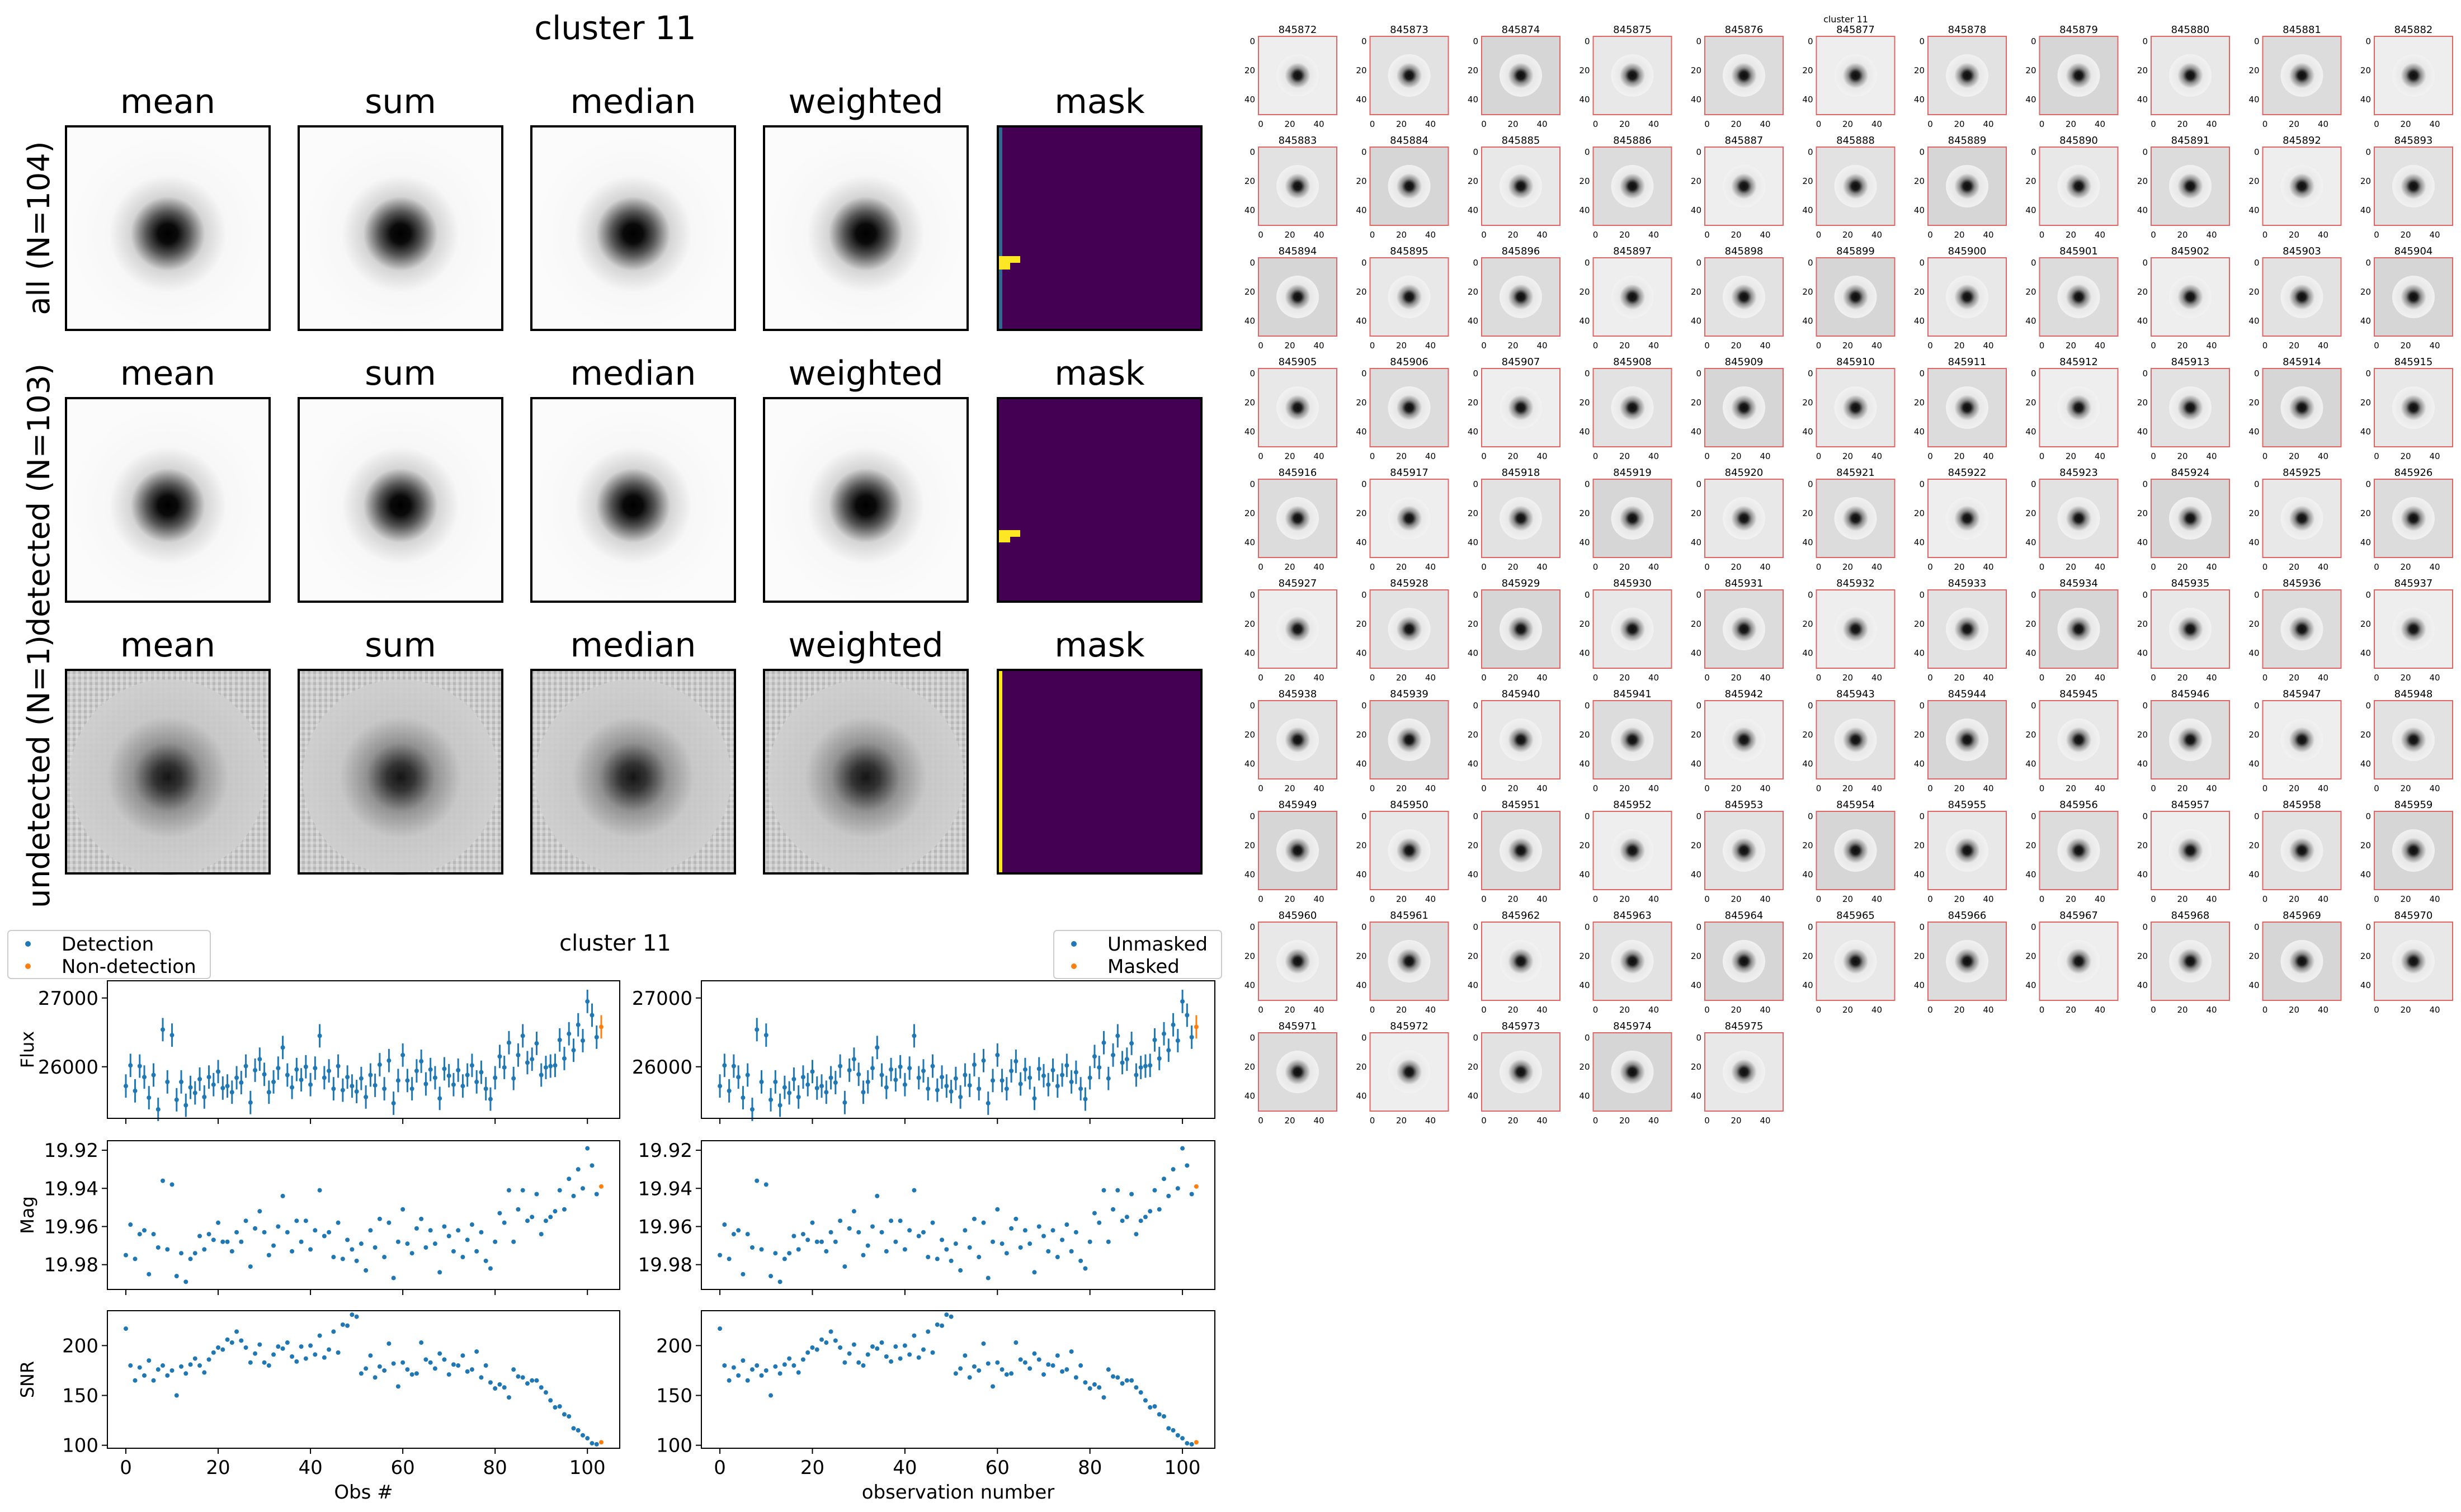 The image size is (2461, 1512). I want to click on thumbnail-id: 845902, so click(2190, 251).